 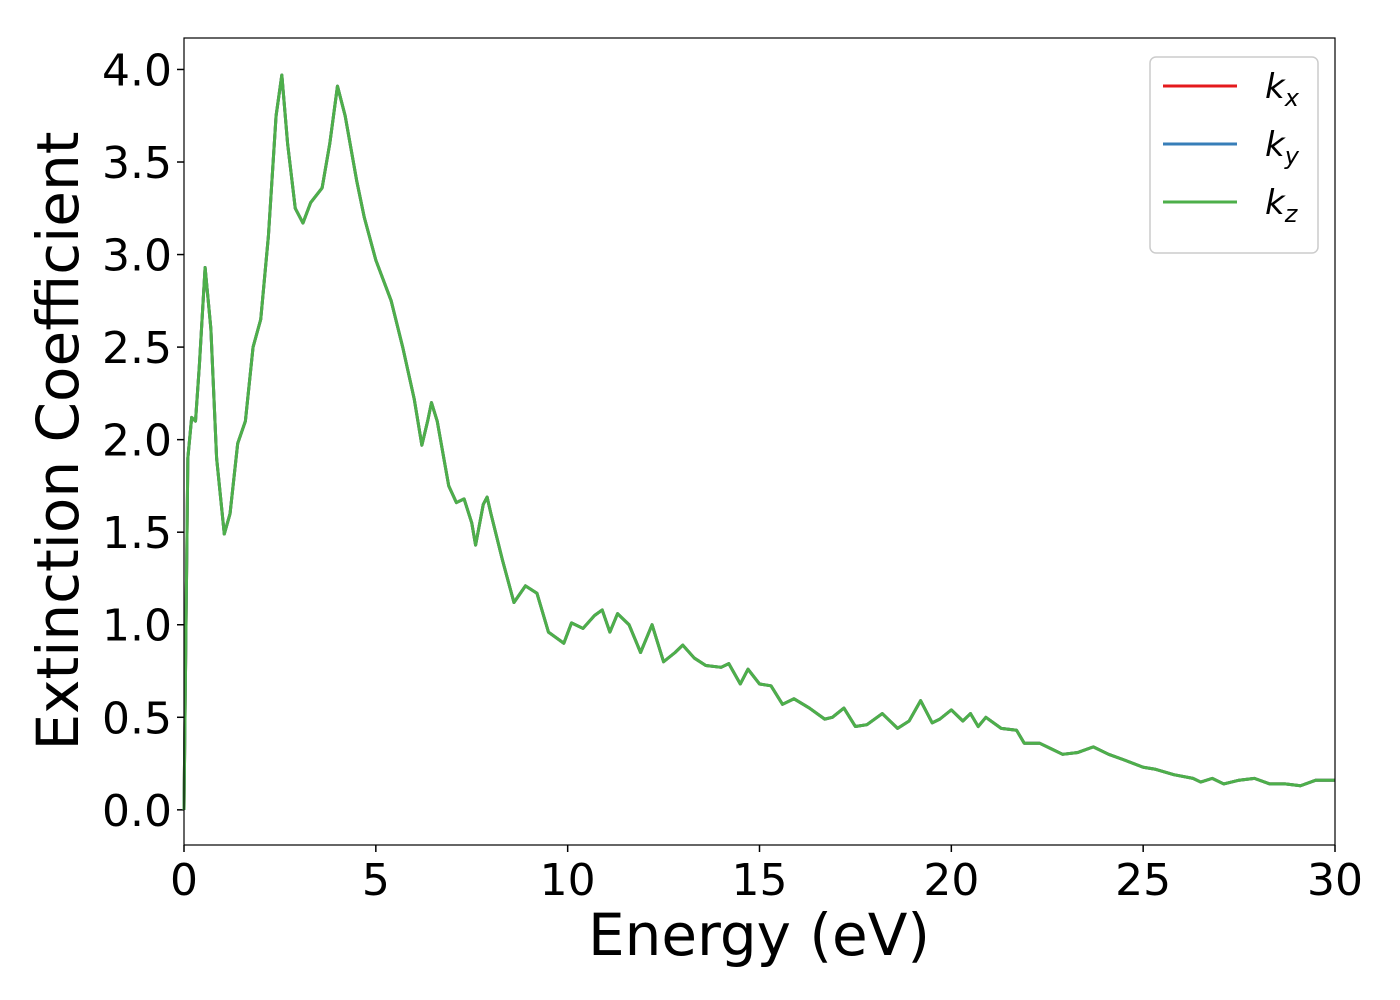 What do you see at coordinates (137, 70) in the screenshot?
I see `y-tick-label: 4.0` at bounding box center [137, 70].